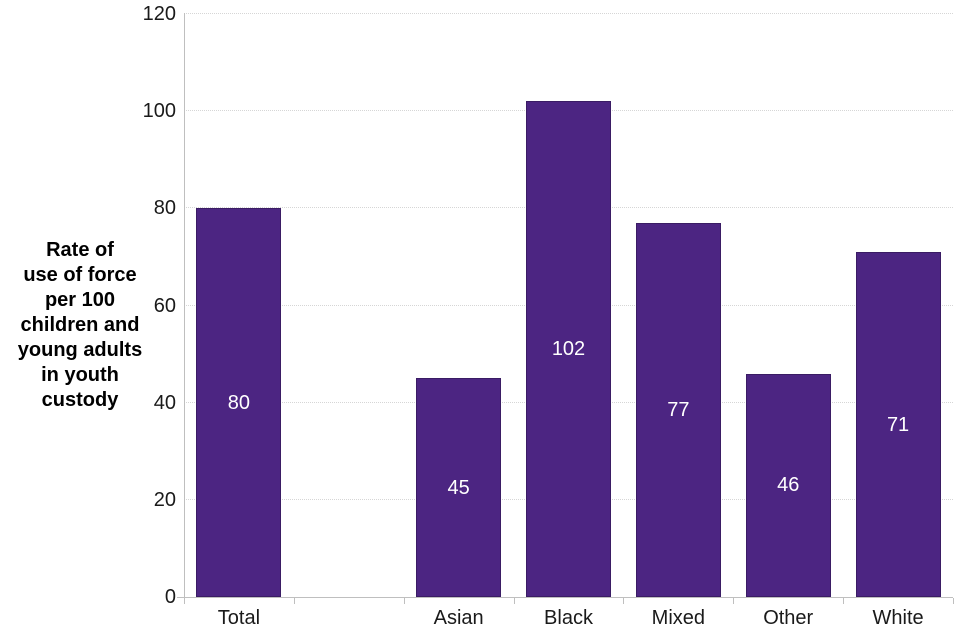 The image size is (960, 640). I want to click on y-tick-label-80: 80, so click(164, 208).